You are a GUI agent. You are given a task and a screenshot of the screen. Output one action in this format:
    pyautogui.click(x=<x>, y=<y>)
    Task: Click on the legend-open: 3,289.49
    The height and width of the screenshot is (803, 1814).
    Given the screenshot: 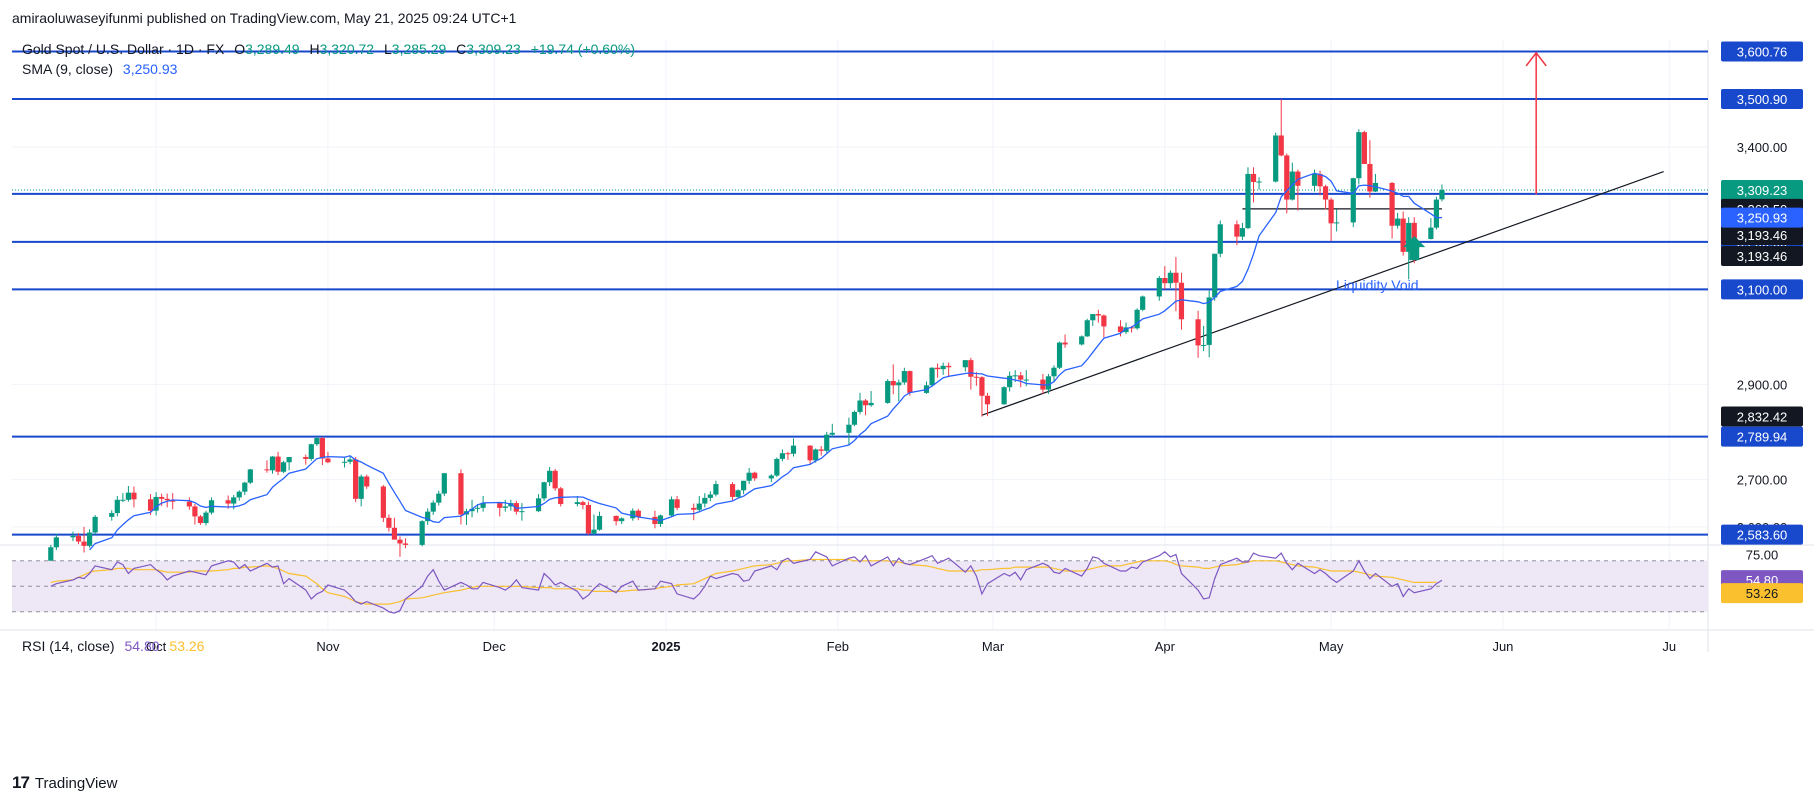 What is the action you would take?
    pyautogui.click(x=272, y=49)
    